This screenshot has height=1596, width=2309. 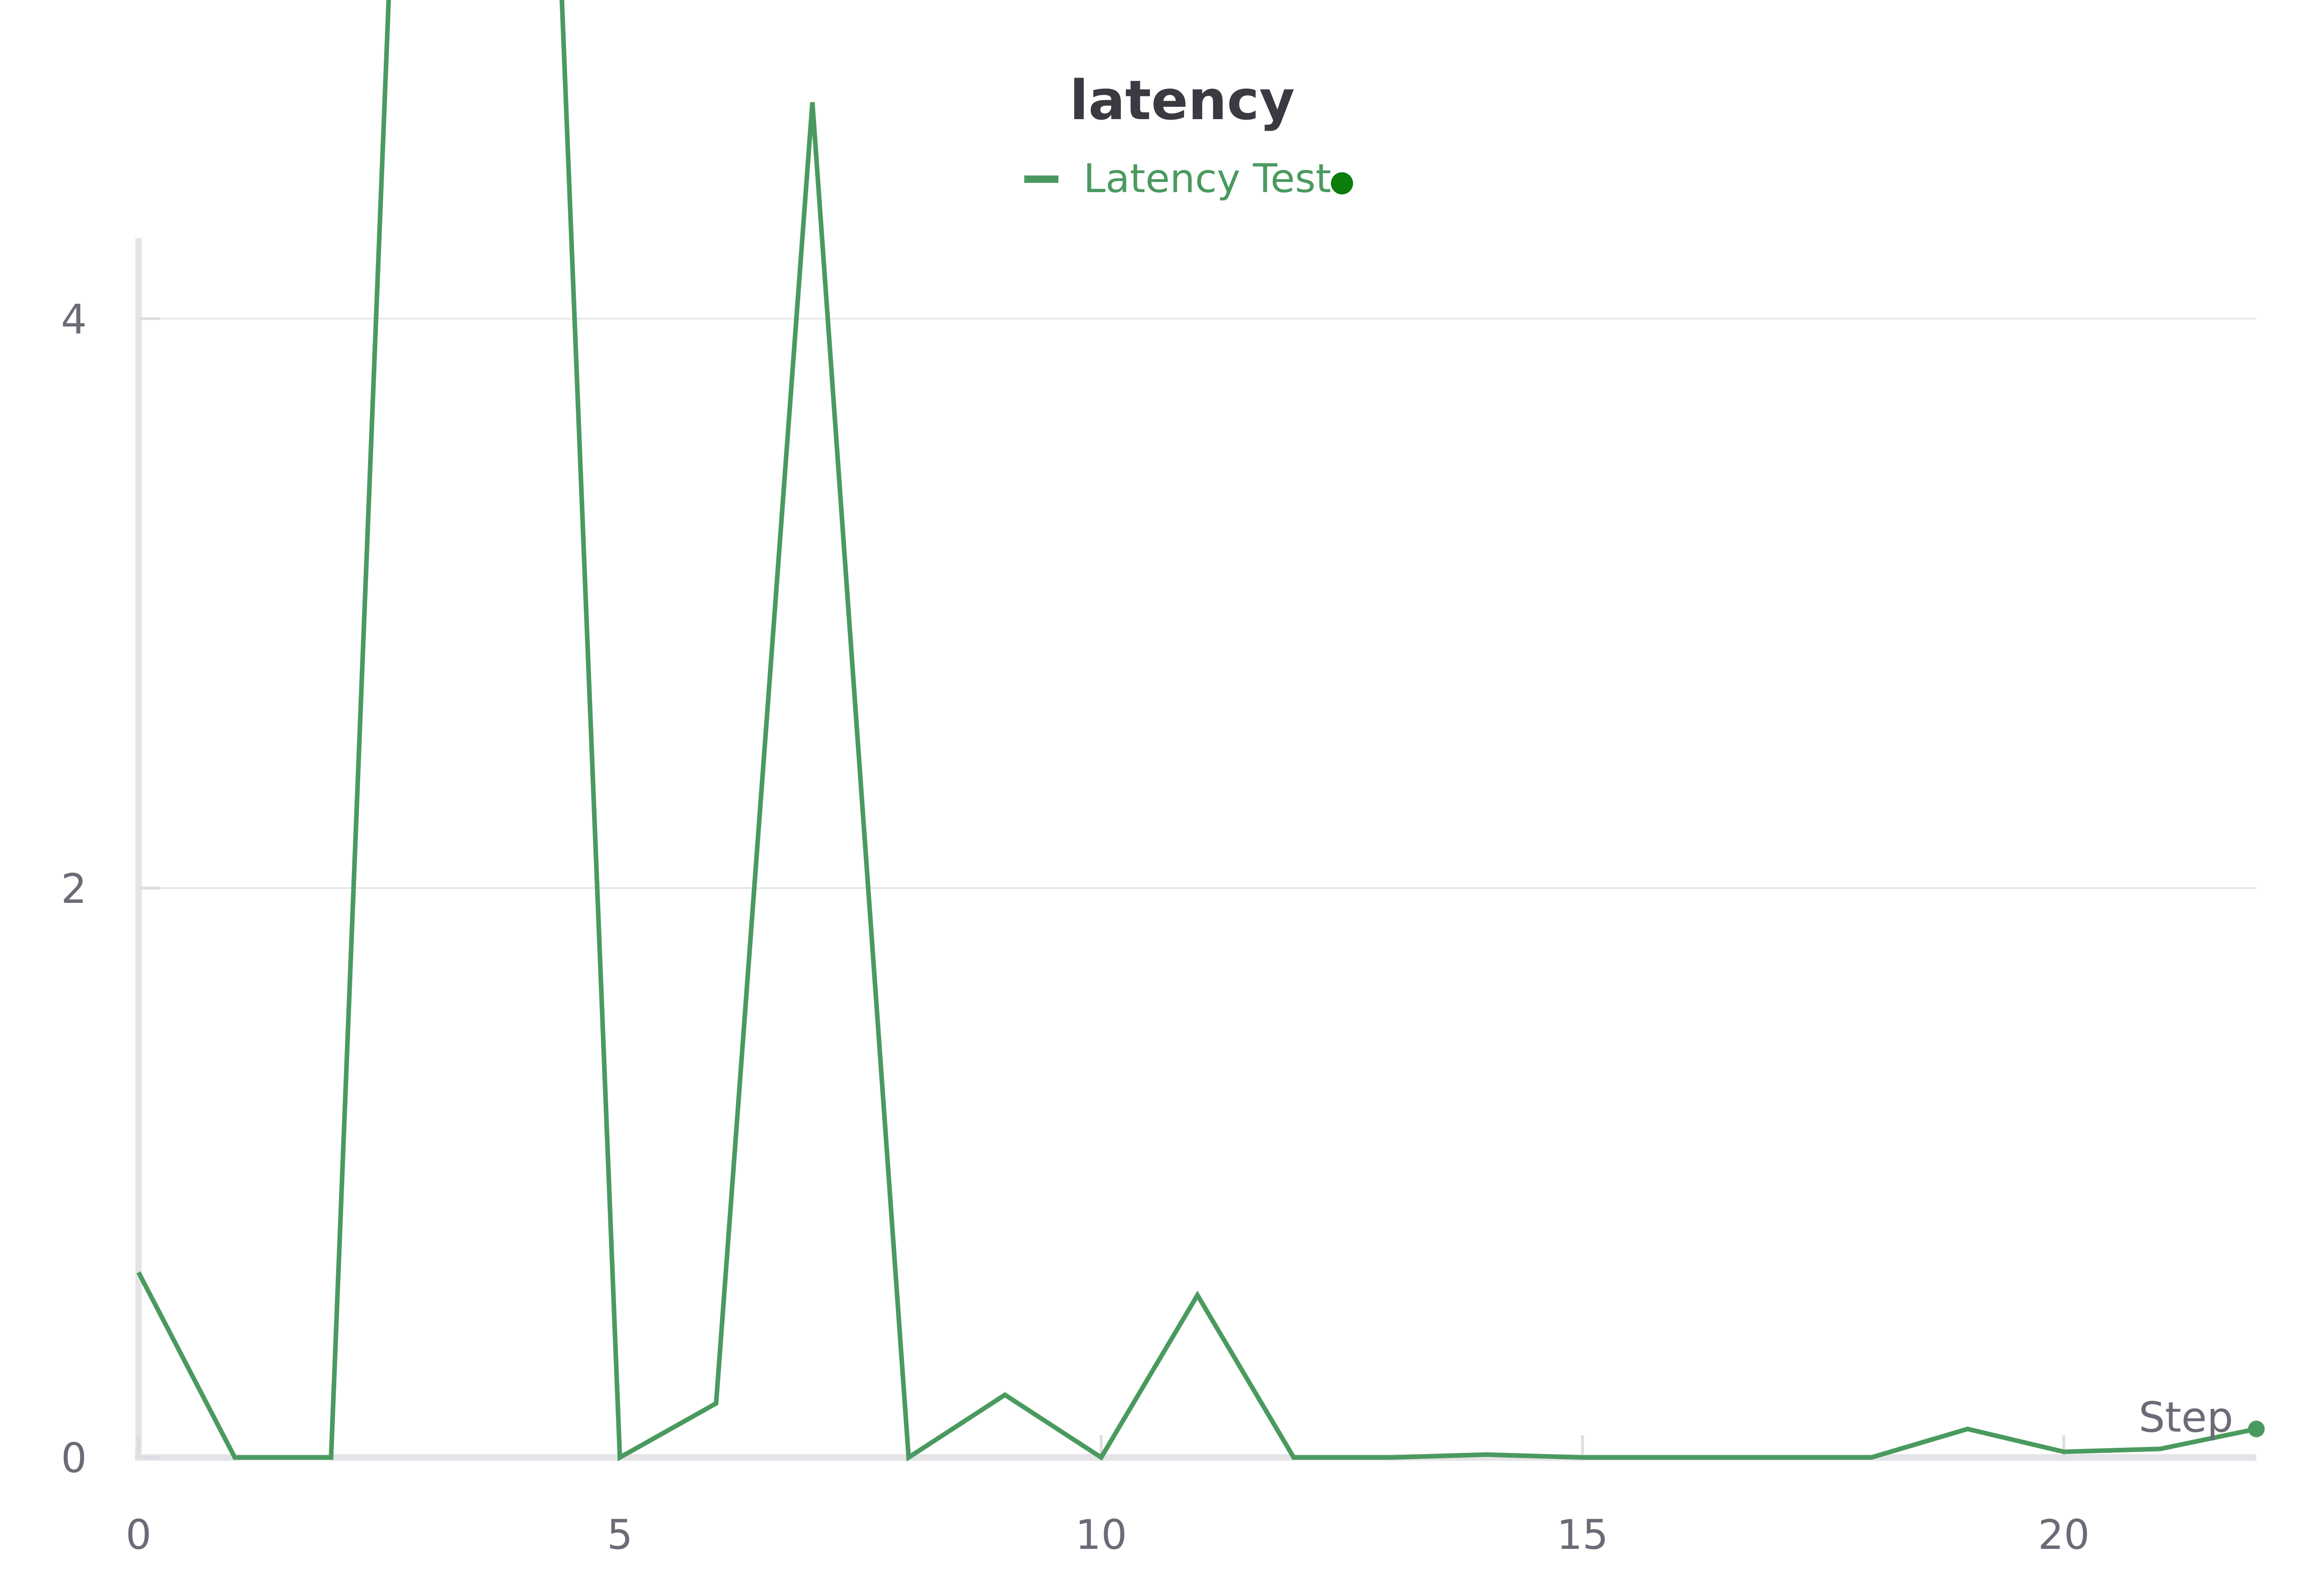 What do you see at coordinates (1182, 100) in the screenshot?
I see `chart-title: latency` at bounding box center [1182, 100].